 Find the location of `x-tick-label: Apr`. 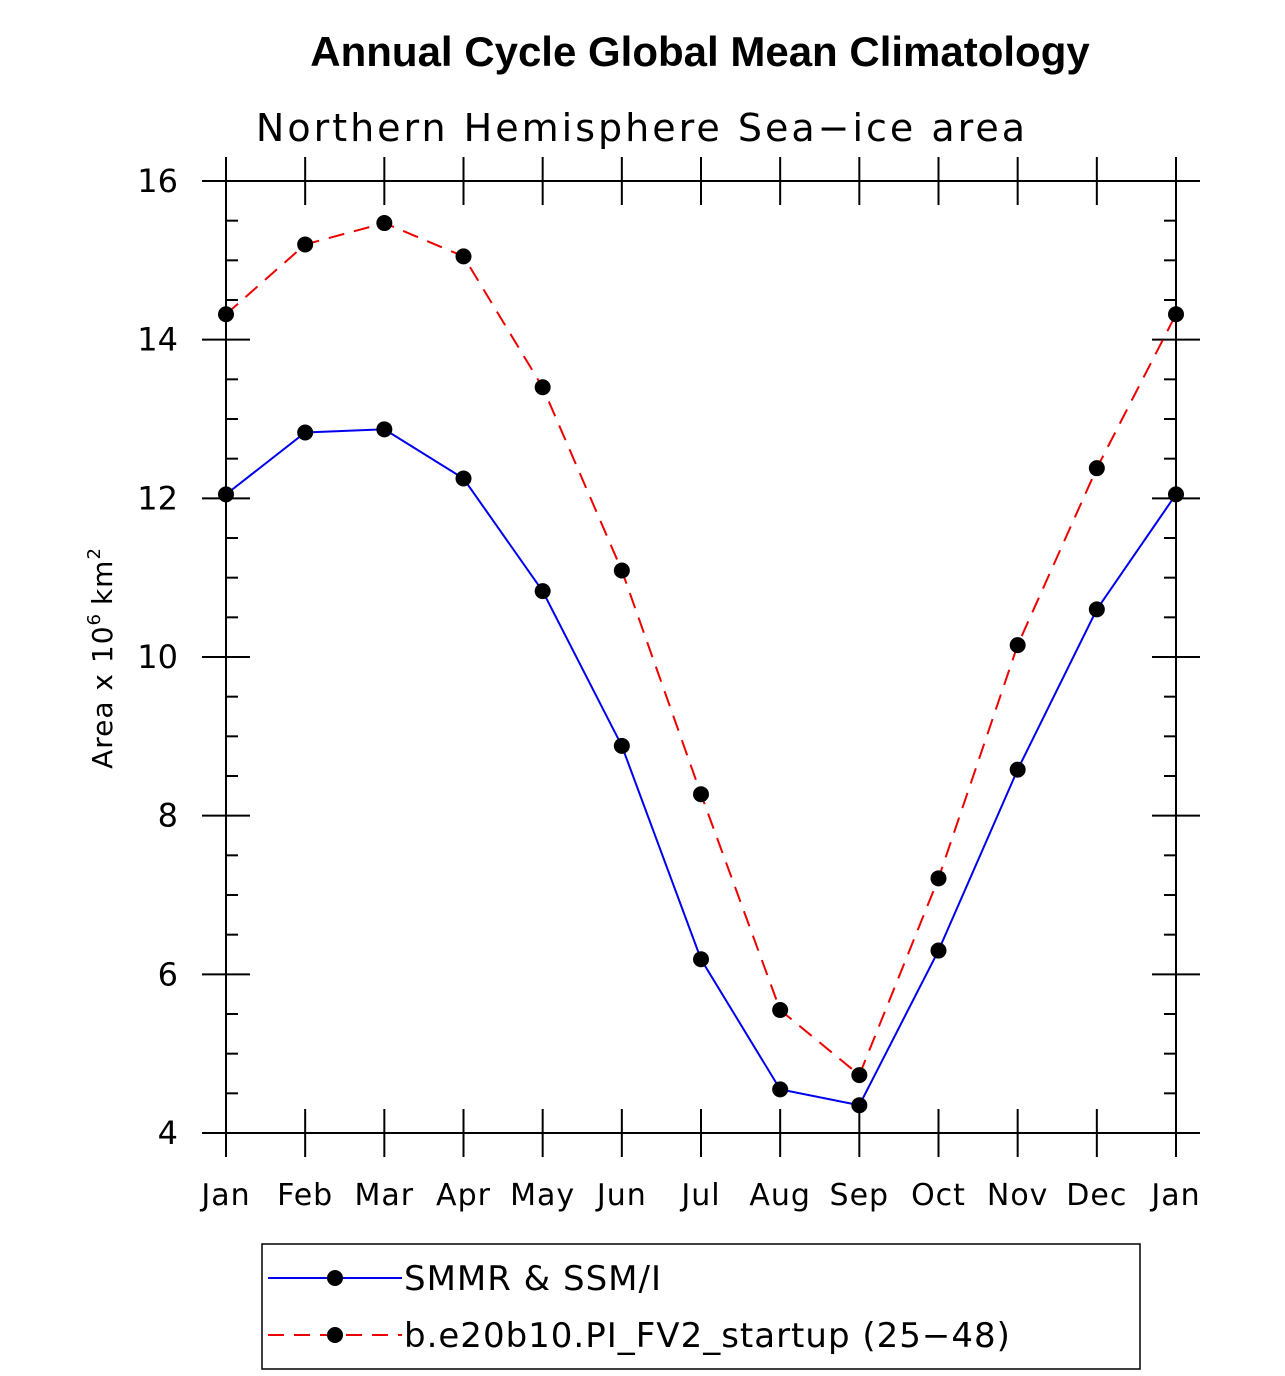

x-tick-label: Apr is located at coordinates (463, 1195).